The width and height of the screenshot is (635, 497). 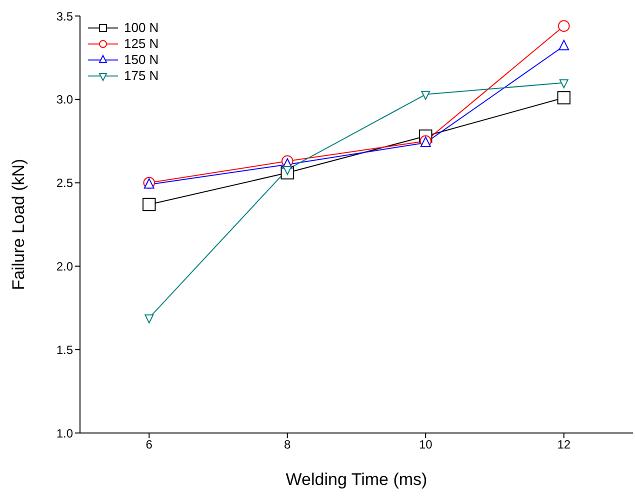 What do you see at coordinates (65, 266) in the screenshot?
I see `y-tick-label: 2.0` at bounding box center [65, 266].